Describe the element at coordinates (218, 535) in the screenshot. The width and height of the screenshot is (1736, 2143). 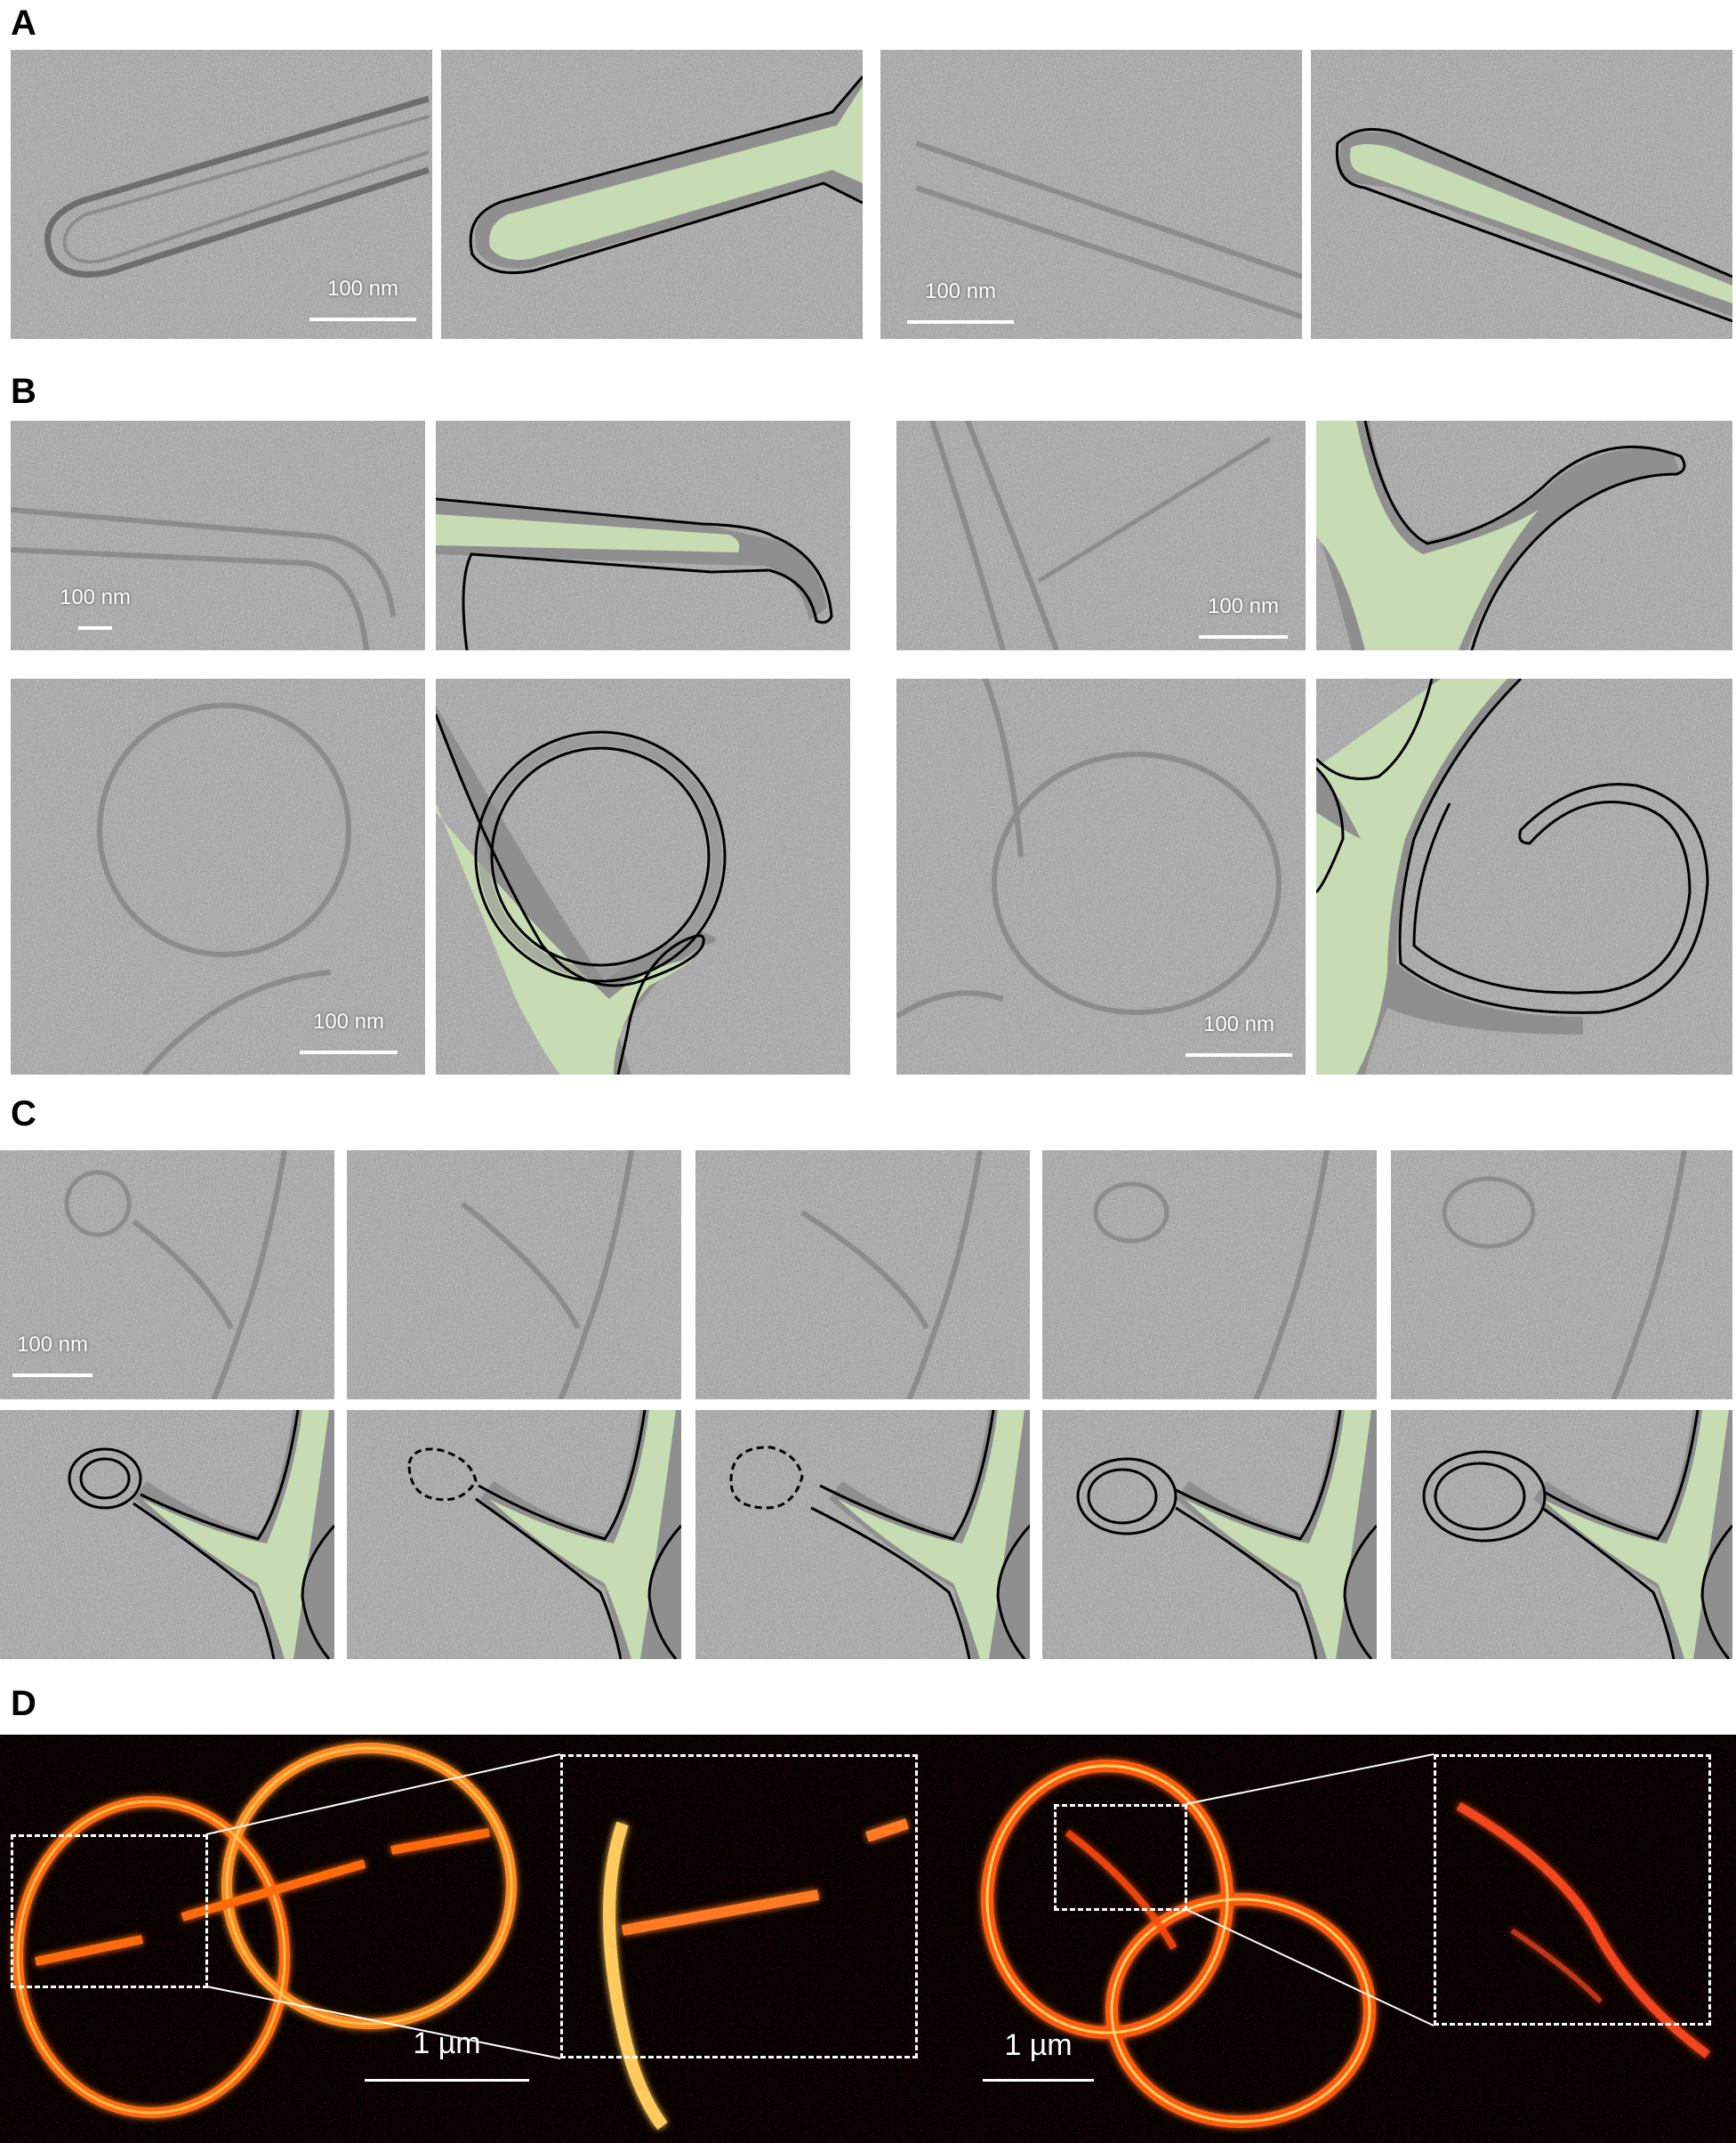
I see `tomogram-b1: 100 nm` at that location.